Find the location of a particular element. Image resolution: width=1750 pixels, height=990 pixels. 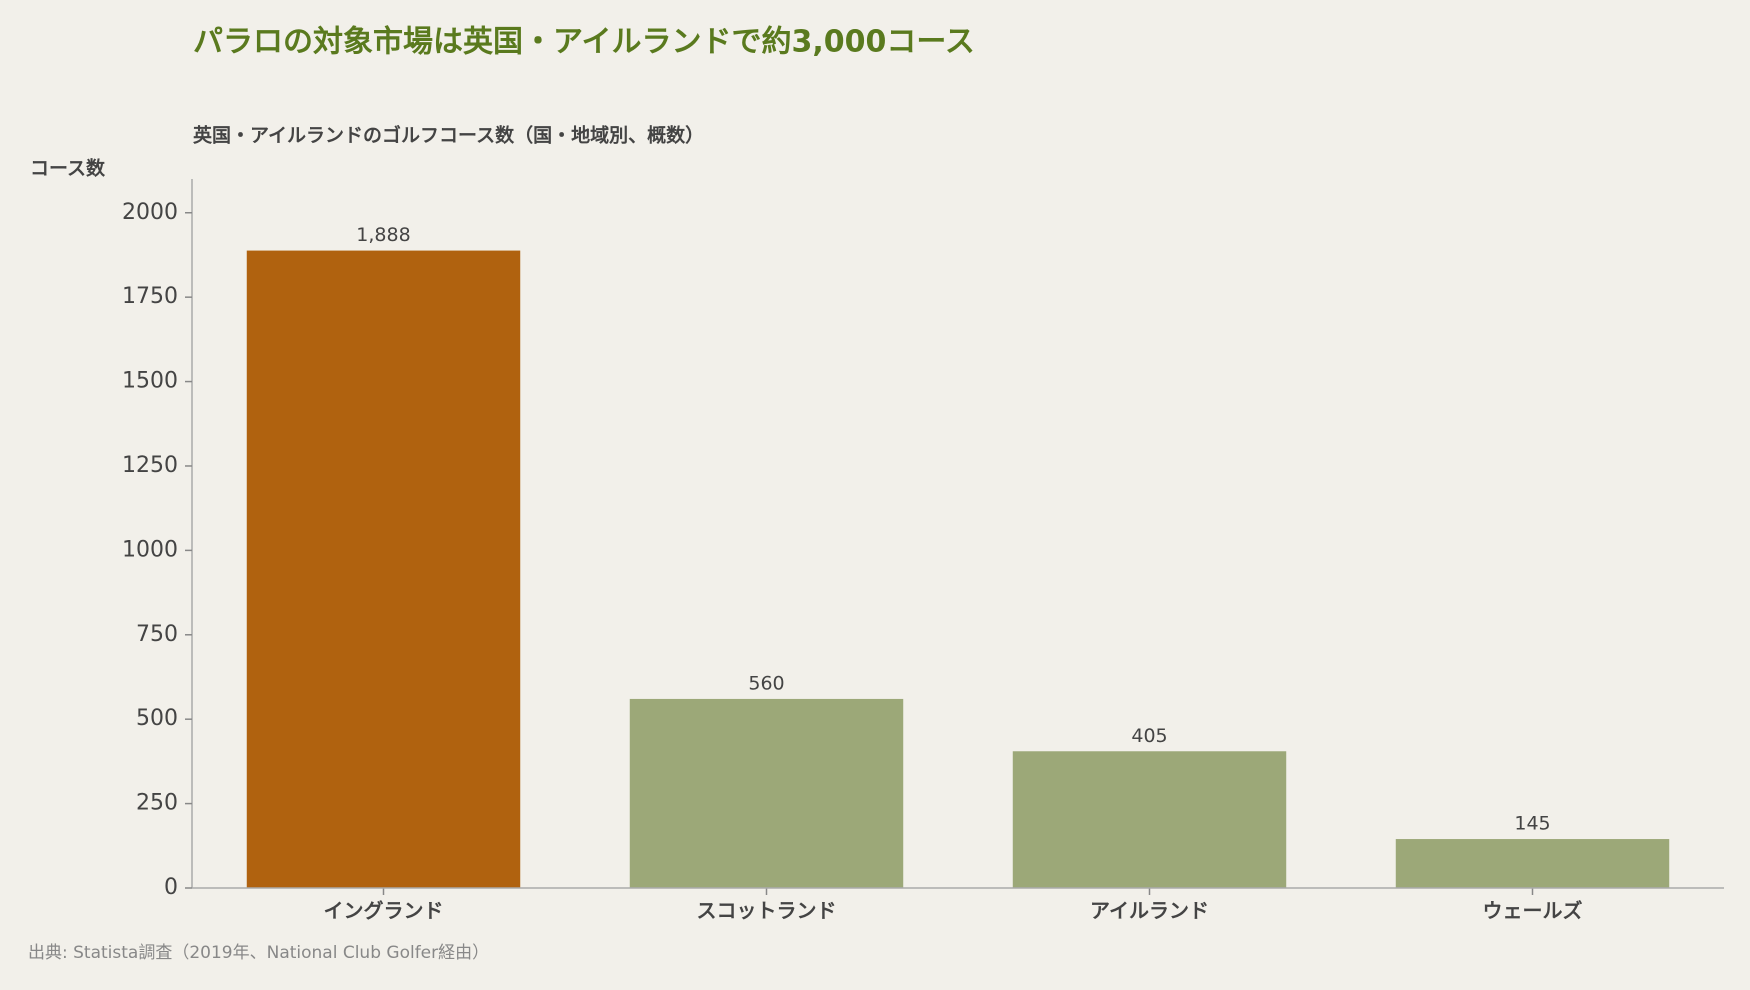

y-tick-label: 2000 is located at coordinates (150, 212).